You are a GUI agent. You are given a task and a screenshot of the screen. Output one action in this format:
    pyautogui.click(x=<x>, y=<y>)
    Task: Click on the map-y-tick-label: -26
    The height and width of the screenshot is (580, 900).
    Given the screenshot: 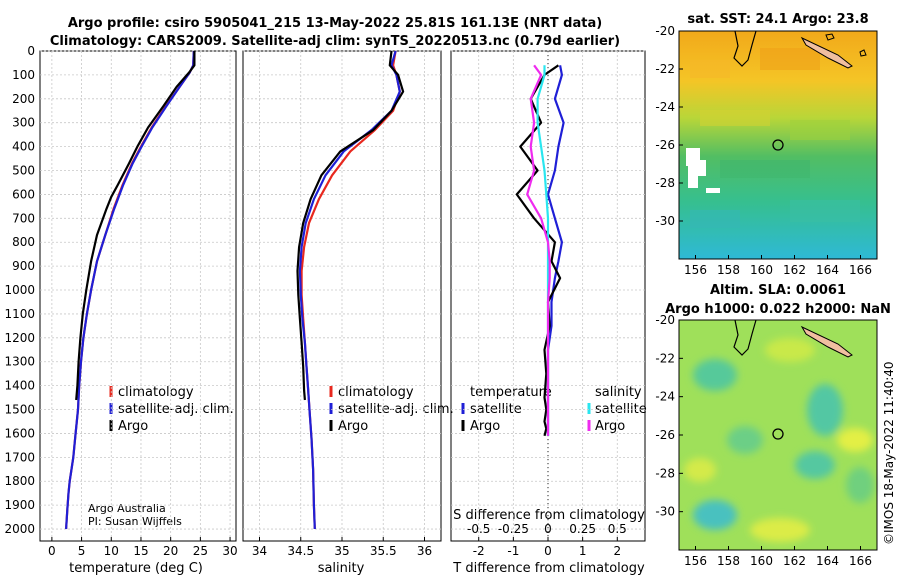 What is the action you would take?
    pyautogui.click(x=665, y=145)
    